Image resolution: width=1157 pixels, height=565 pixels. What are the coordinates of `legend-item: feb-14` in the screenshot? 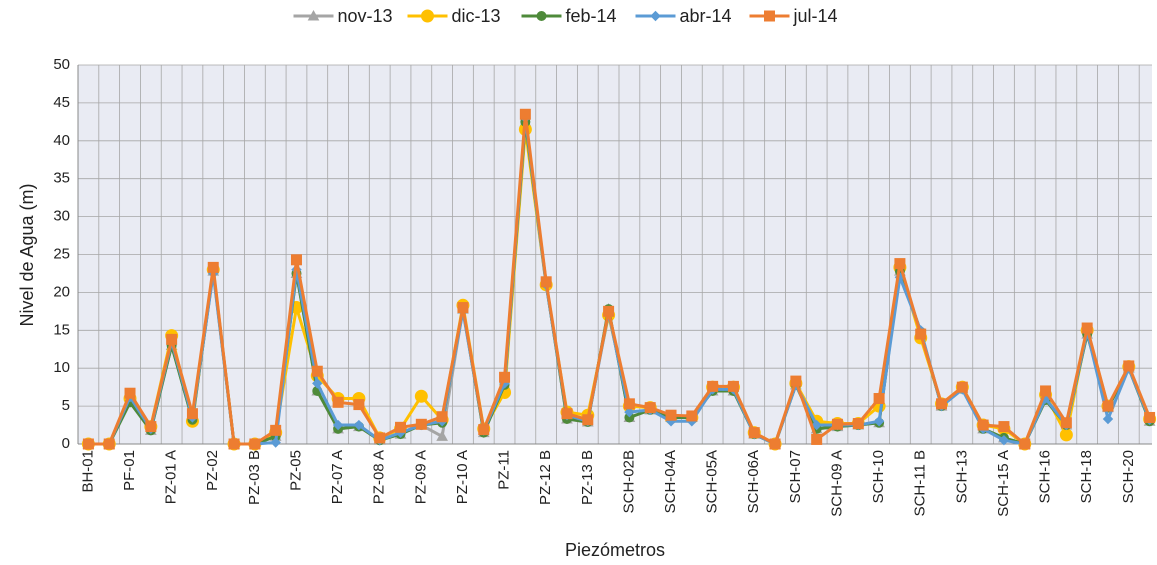 It's located at (569, 16).